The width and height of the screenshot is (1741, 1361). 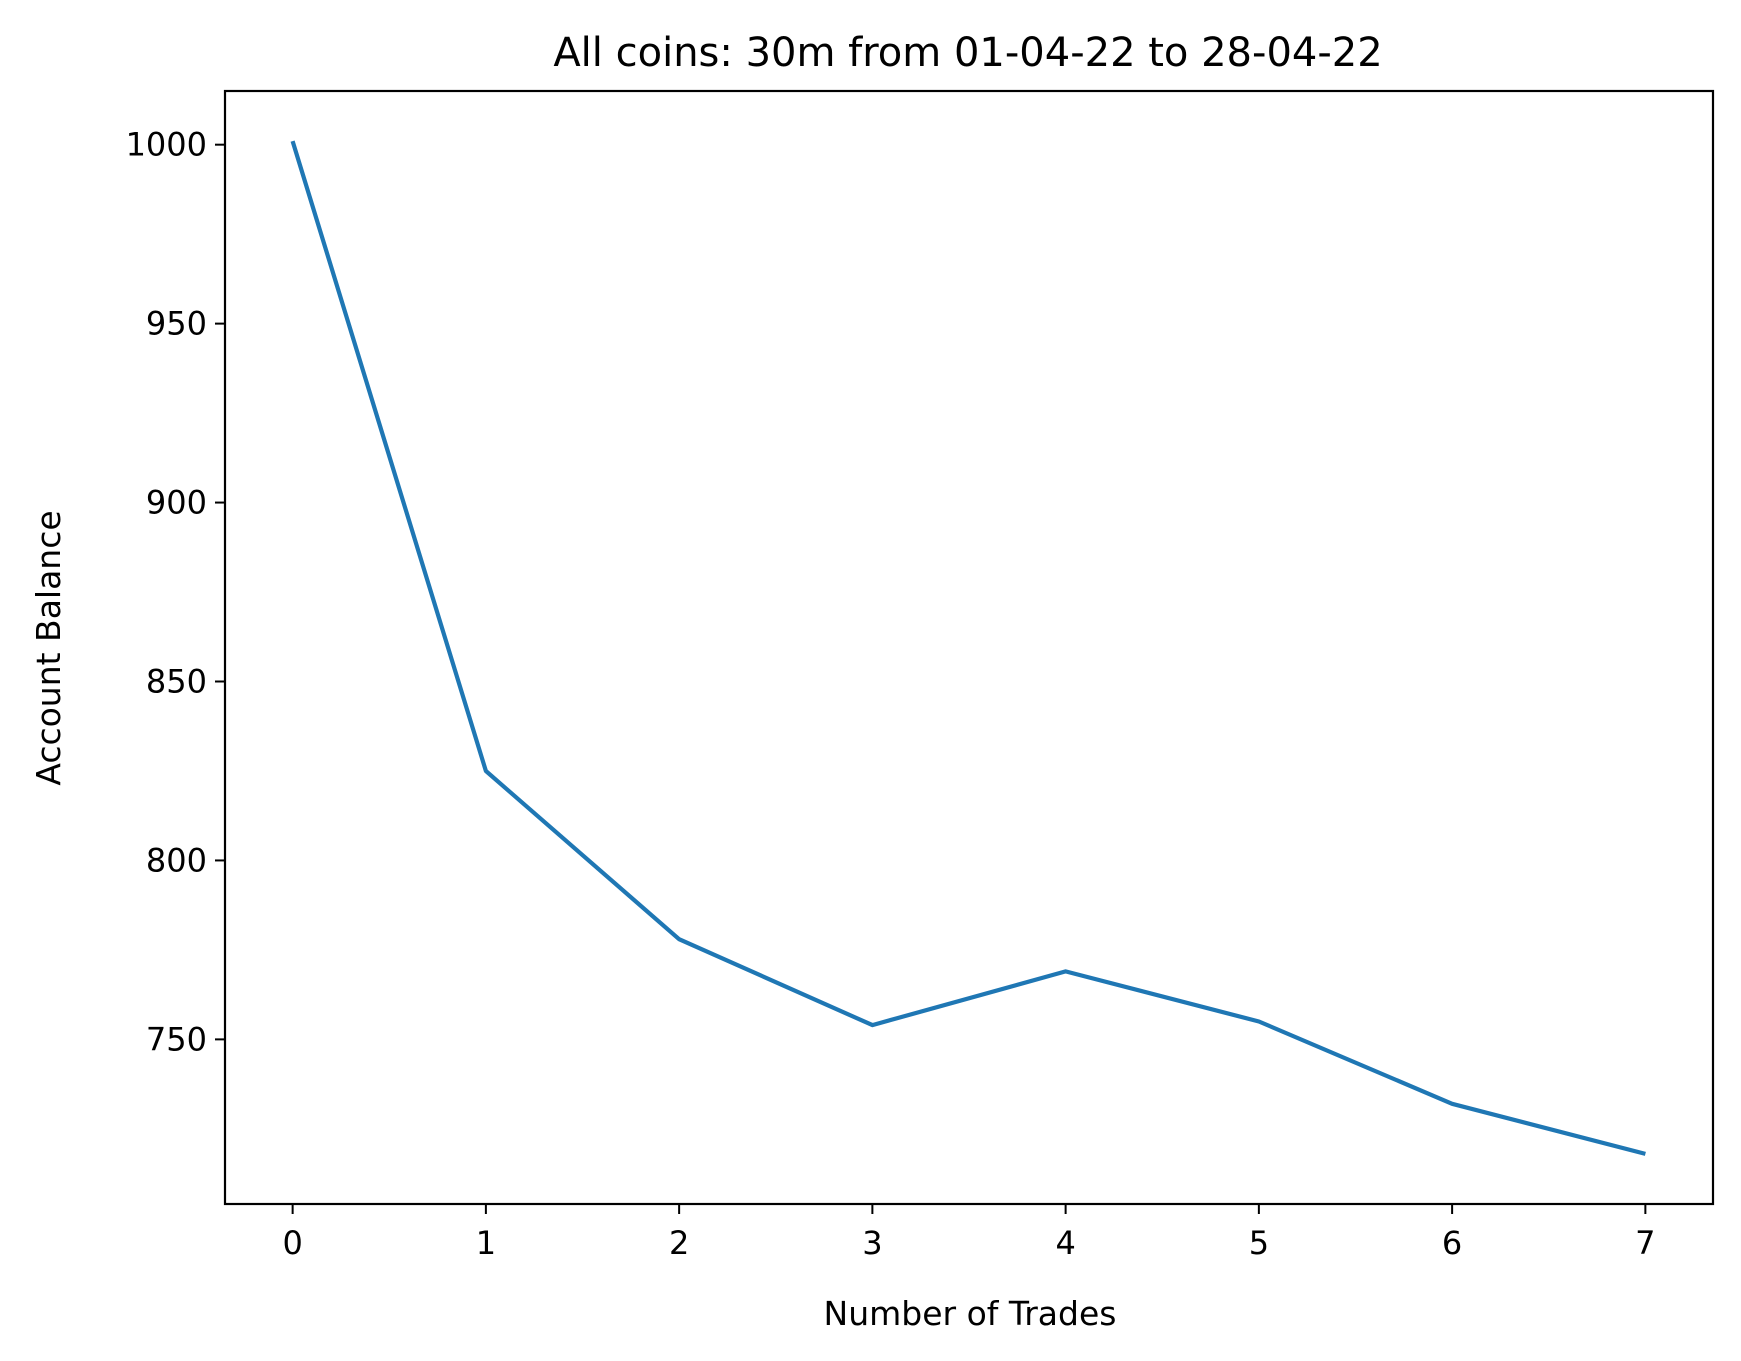 What do you see at coordinates (1065, 1243) in the screenshot?
I see `x-tick-label: 4` at bounding box center [1065, 1243].